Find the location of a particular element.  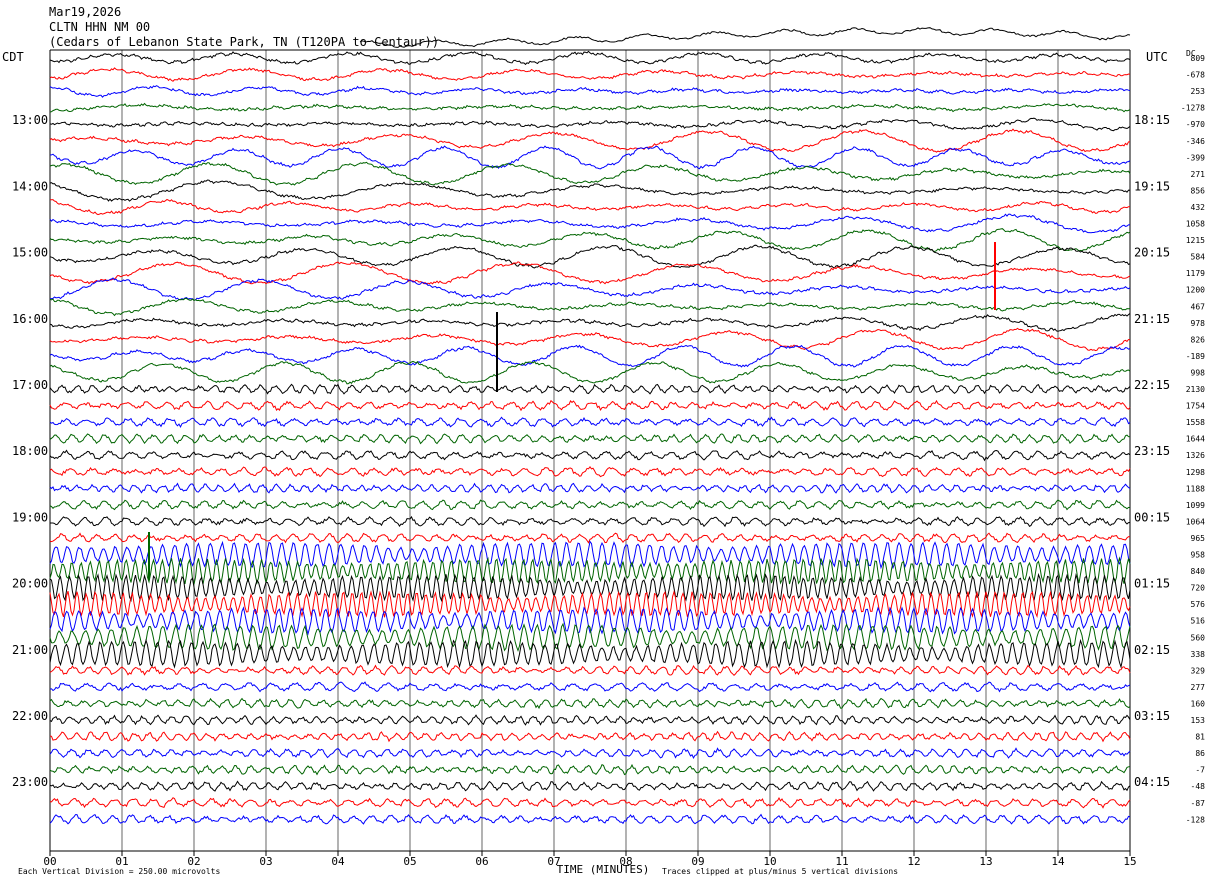

left-timezone-label: CDT is located at coordinates (13, 57).